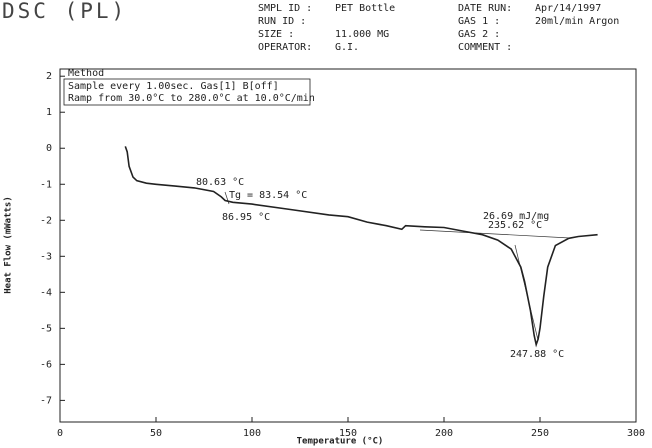  I want to click on y-tick-label: 0, so click(49, 148).